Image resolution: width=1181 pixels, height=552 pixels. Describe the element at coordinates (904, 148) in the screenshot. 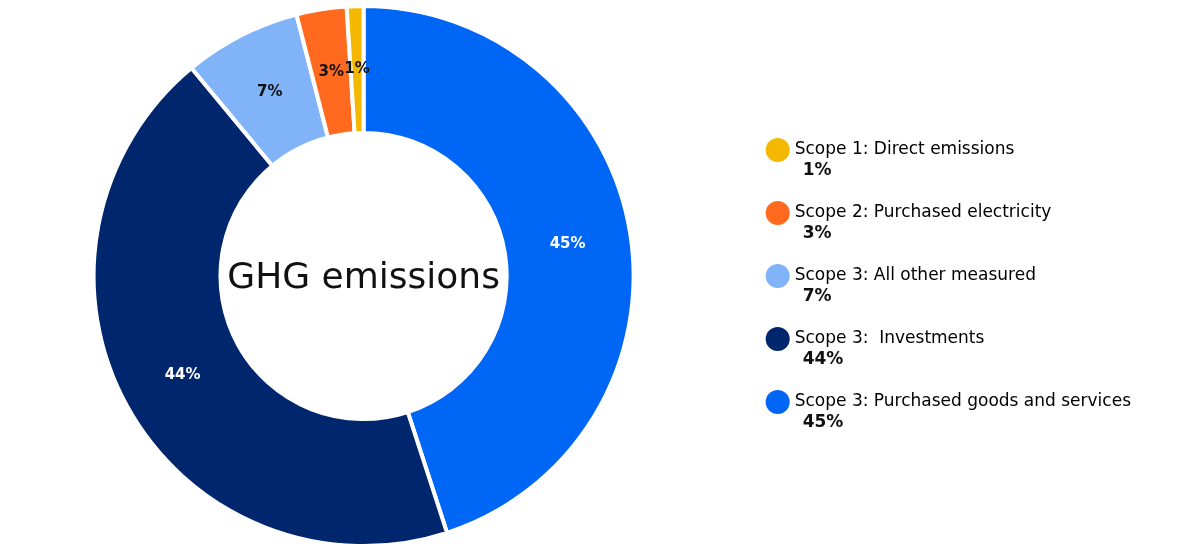

I see `legend-label: Scope 1: Direct emissions` at that location.